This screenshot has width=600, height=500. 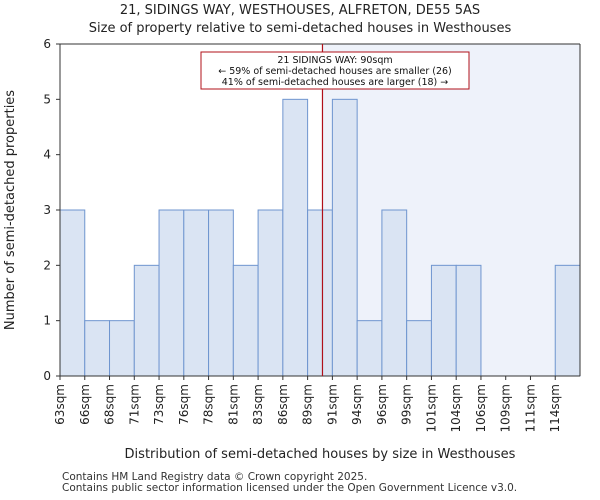 What do you see at coordinates (47, 155) in the screenshot?
I see `y-tick-label: 4` at bounding box center [47, 155].